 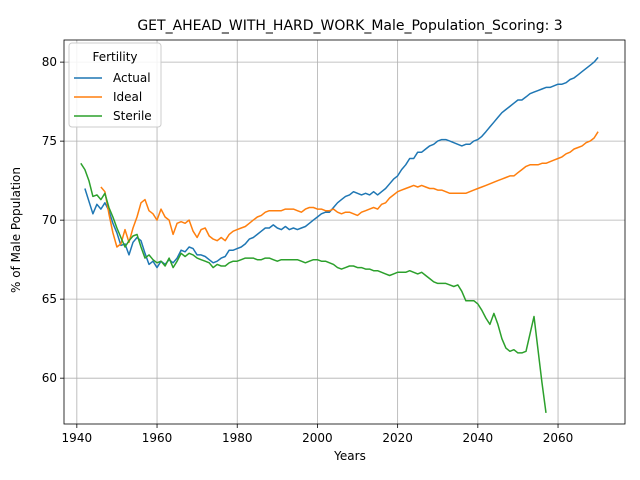 I want to click on legend-items: Actual Ideal Sterile, so click(x=113, y=97).